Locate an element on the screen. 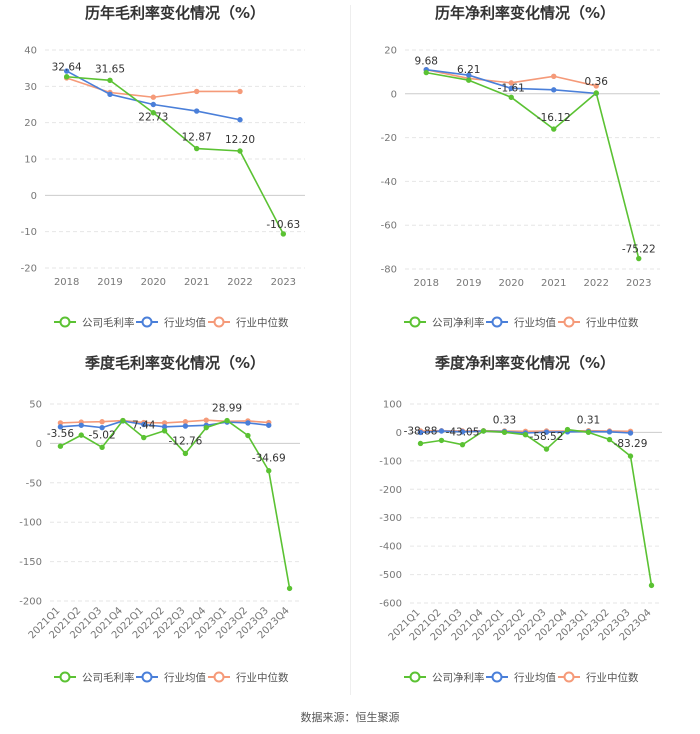  chart-title: 季度净利率变化情况（%） is located at coordinates (525, 363).